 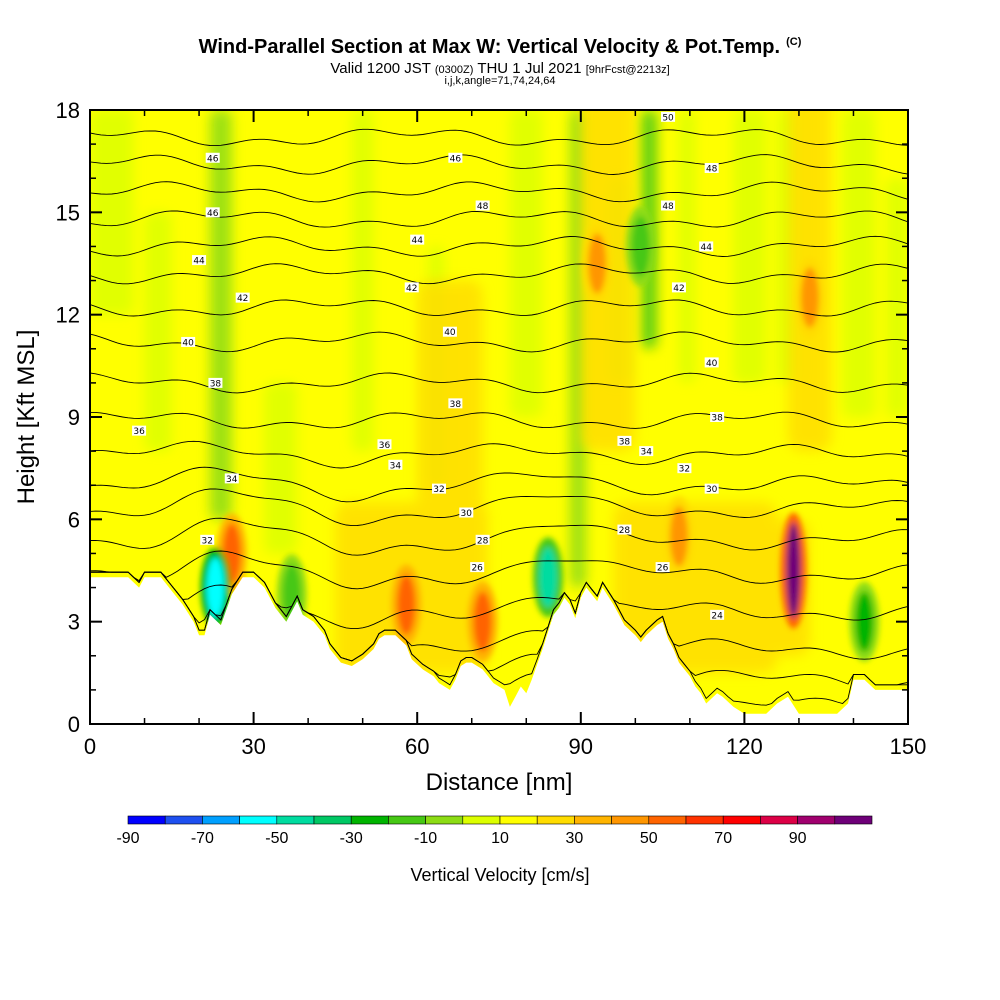 I want to click on colorbar-tick-label: -90, so click(x=127, y=838).